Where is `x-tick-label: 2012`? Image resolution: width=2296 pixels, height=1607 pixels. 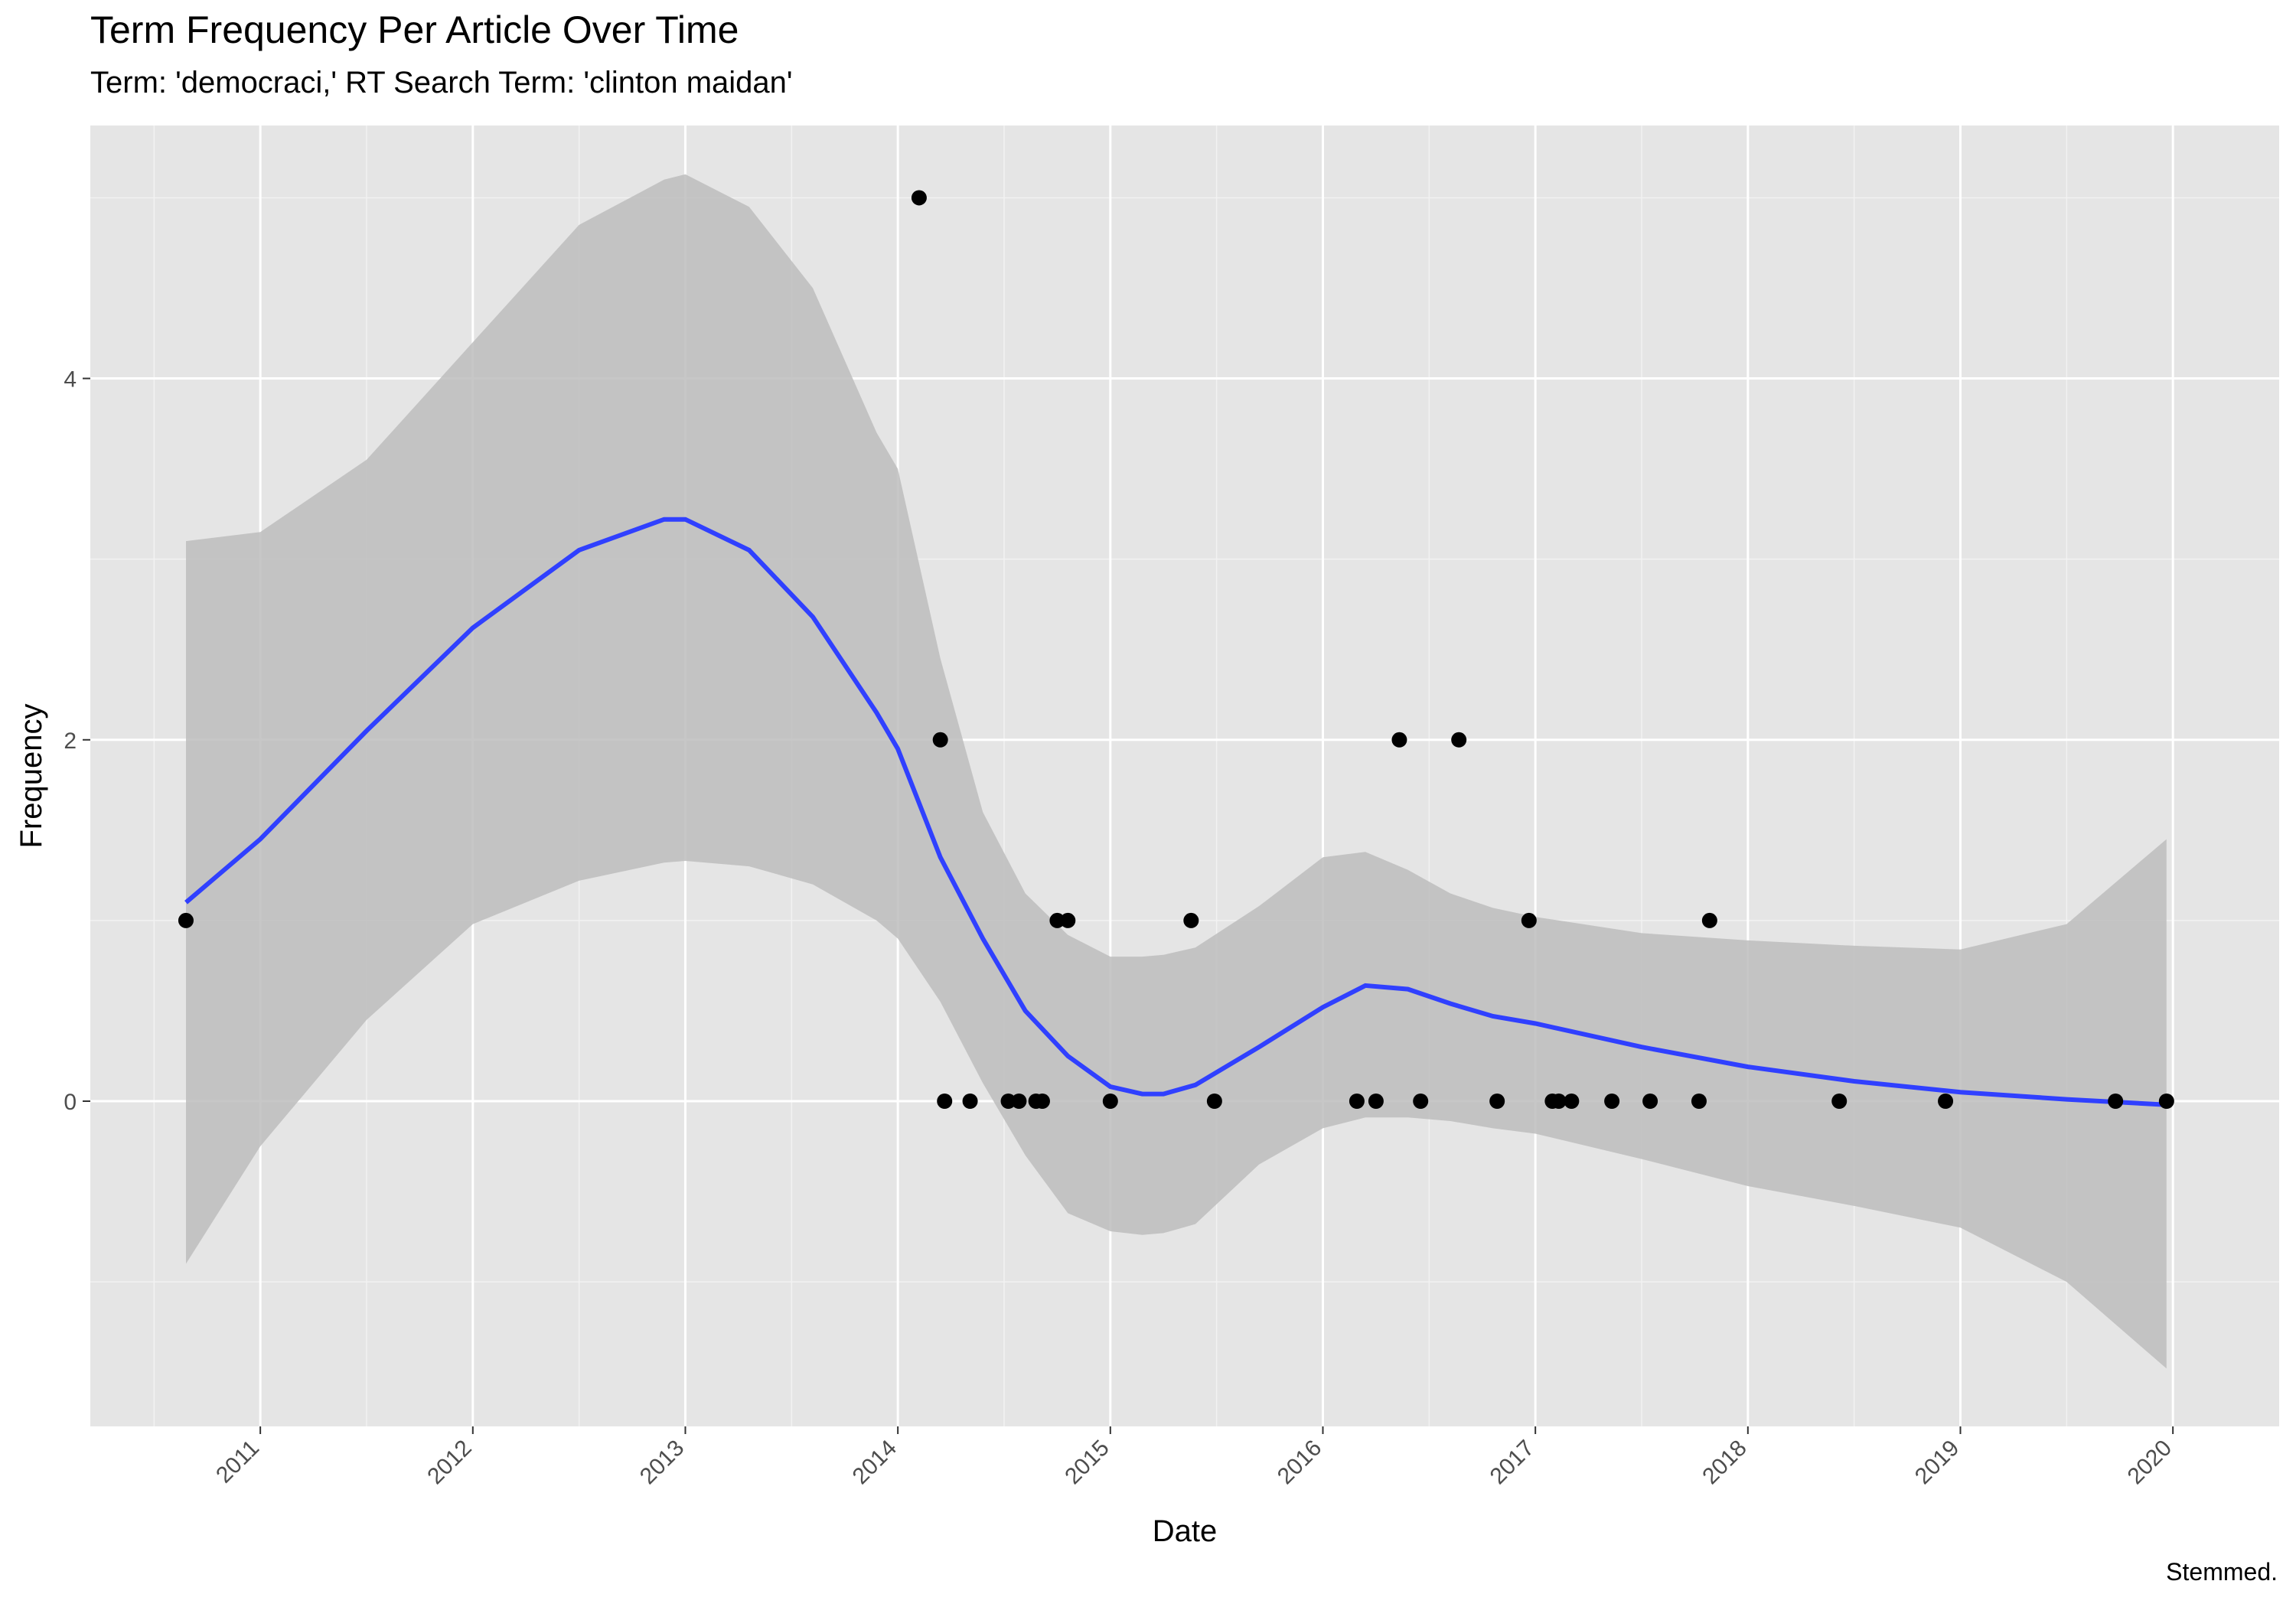 x-tick-label: 2012 is located at coordinates (449, 1463).